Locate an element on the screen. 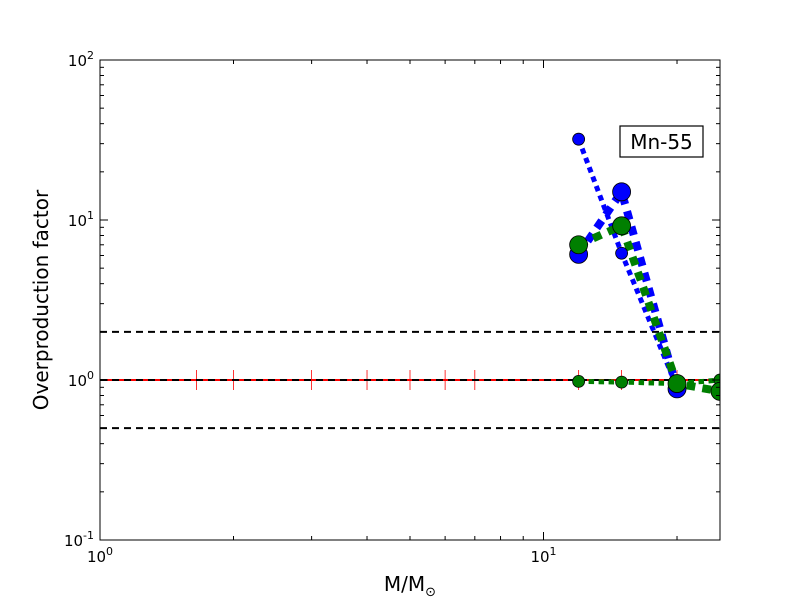  y-tick-base-2: 10 is located at coordinates (77, 221).